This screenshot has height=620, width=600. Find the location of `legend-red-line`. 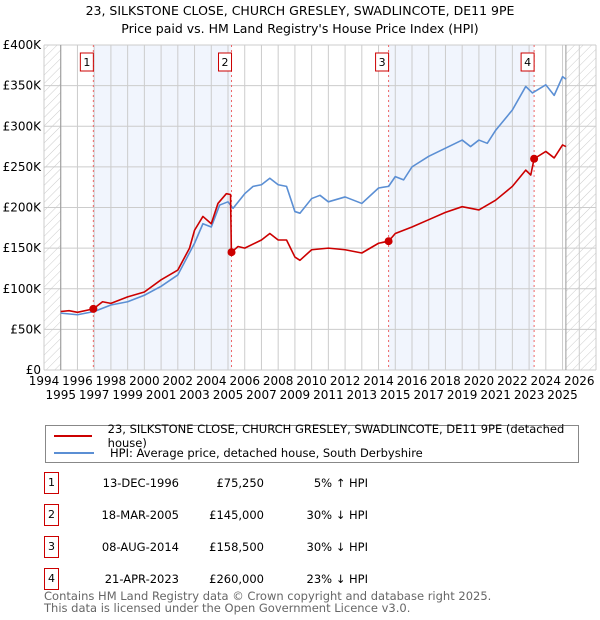

legend-red-line is located at coordinates (73, 436).